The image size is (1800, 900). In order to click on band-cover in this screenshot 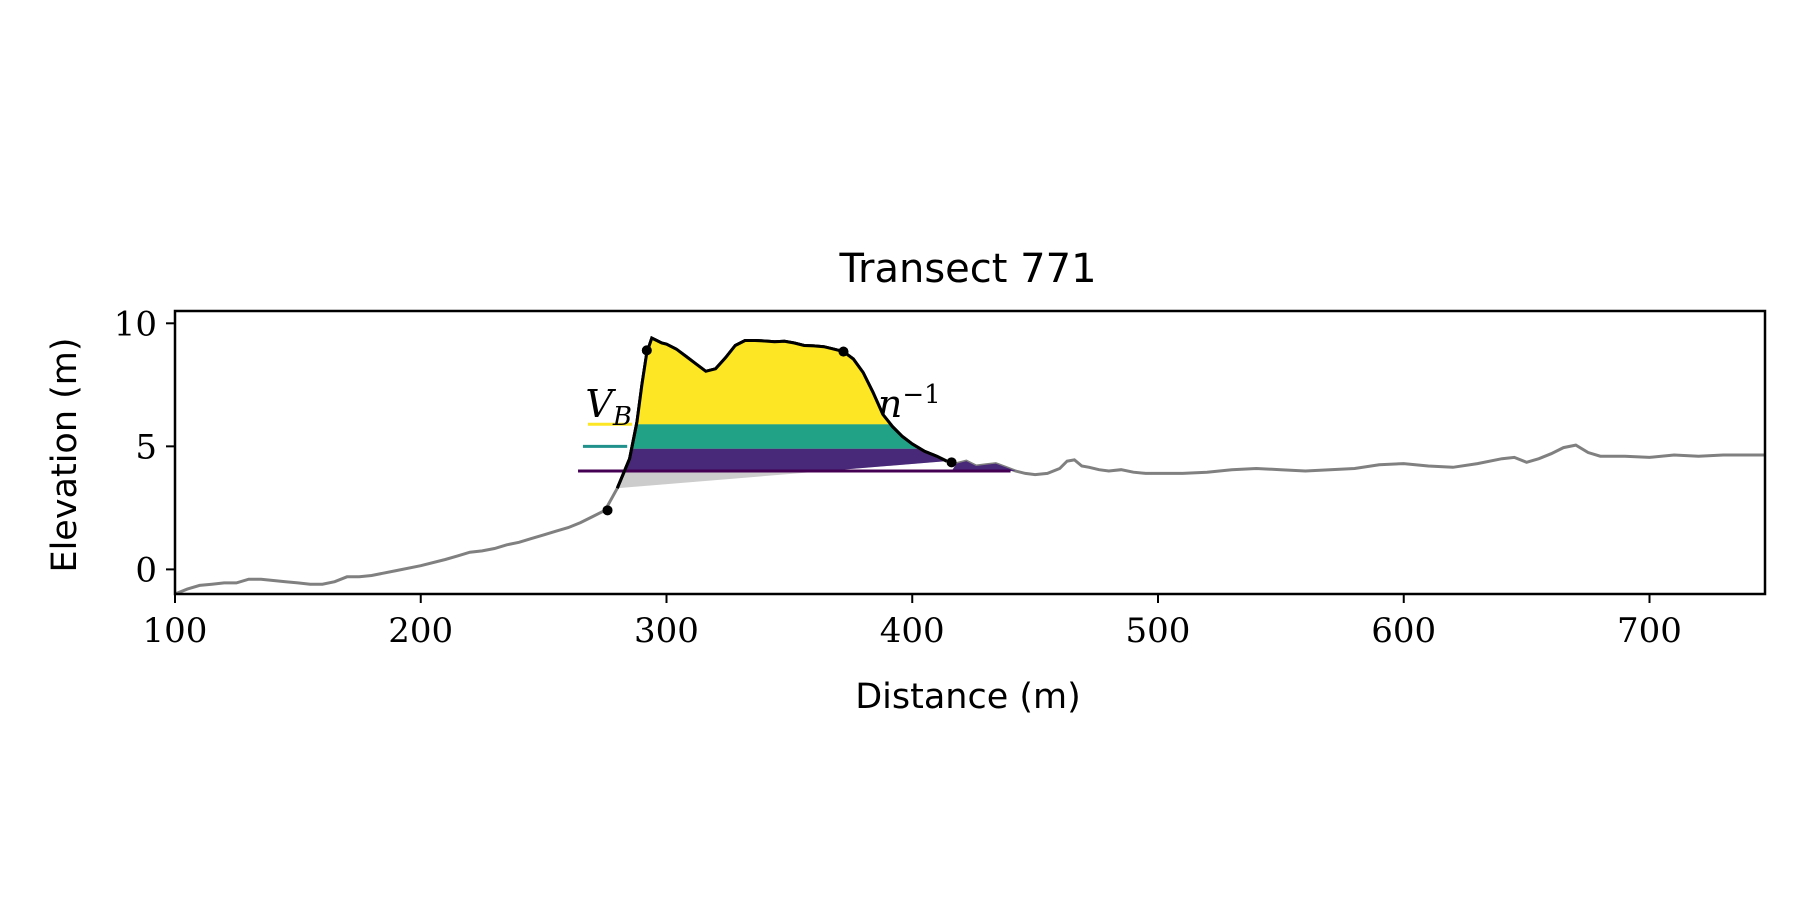, I will do `click(782, 381)`.